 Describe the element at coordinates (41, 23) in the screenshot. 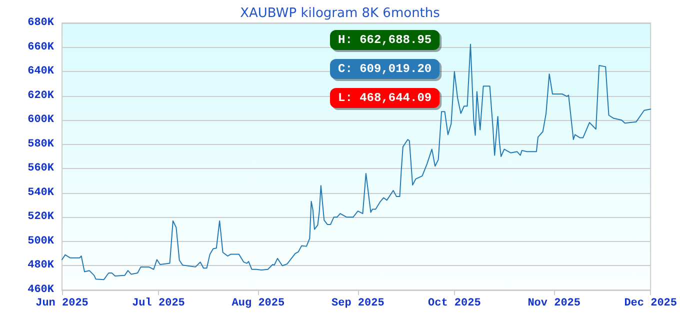

I see `y-tick-label: 680K` at that location.